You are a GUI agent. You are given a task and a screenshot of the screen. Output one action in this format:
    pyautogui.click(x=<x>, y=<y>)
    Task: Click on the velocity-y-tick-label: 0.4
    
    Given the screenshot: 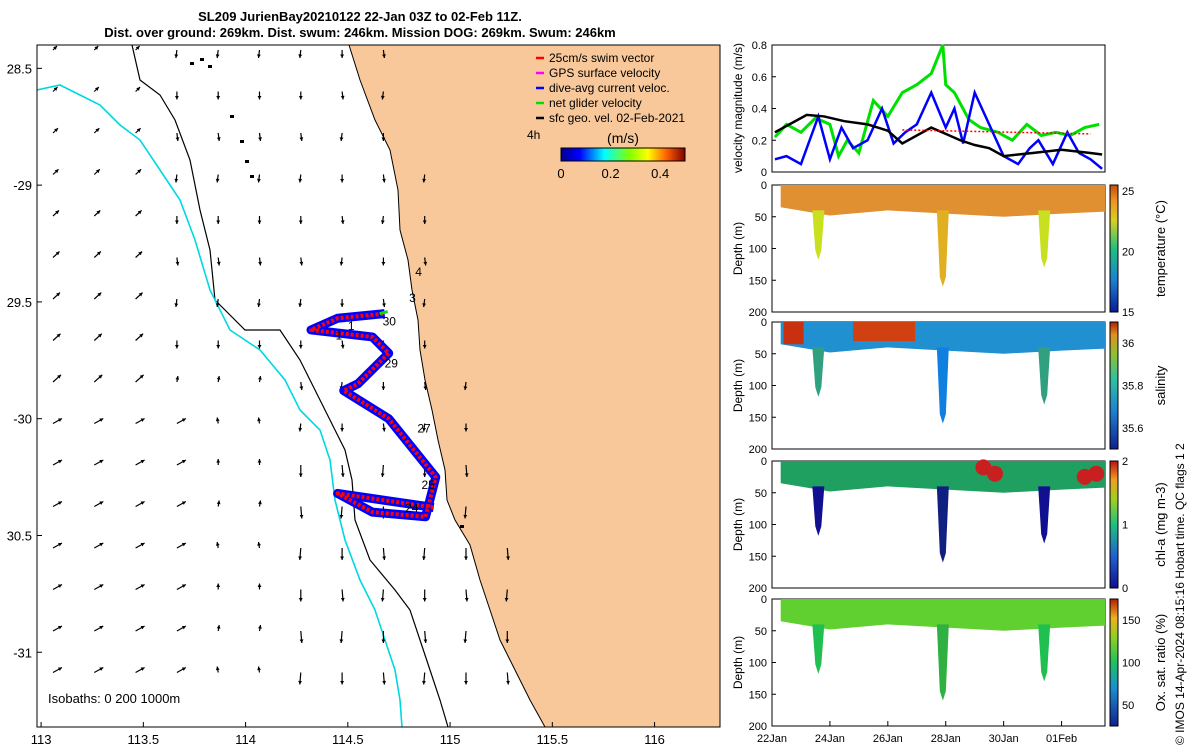 What is the action you would take?
    pyautogui.click(x=759, y=110)
    